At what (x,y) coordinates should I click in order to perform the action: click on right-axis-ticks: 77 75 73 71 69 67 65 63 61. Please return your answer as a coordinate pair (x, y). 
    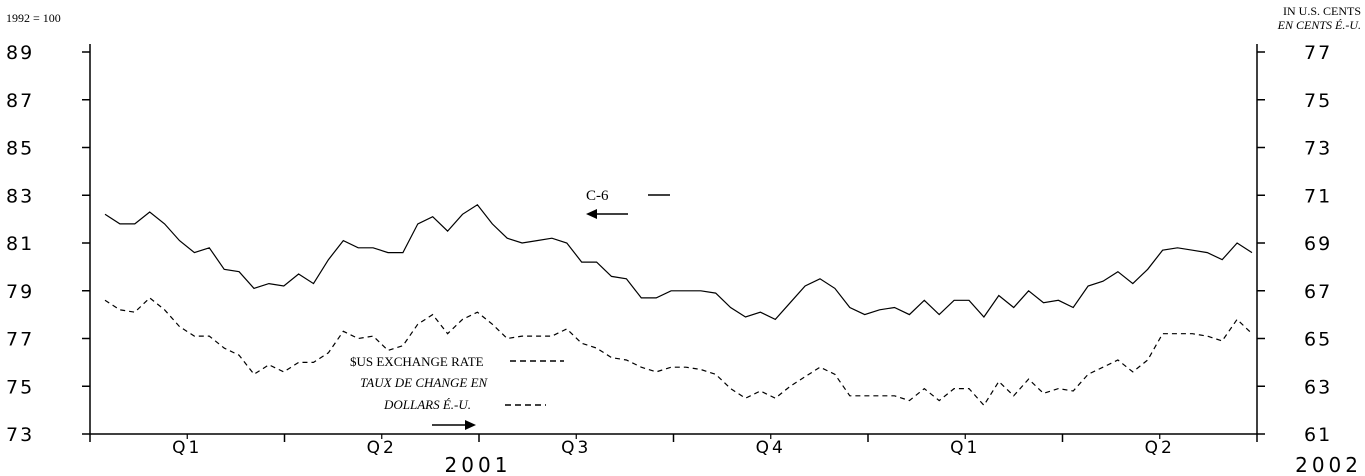
    Looking at the image, I should click on (1294, 244).